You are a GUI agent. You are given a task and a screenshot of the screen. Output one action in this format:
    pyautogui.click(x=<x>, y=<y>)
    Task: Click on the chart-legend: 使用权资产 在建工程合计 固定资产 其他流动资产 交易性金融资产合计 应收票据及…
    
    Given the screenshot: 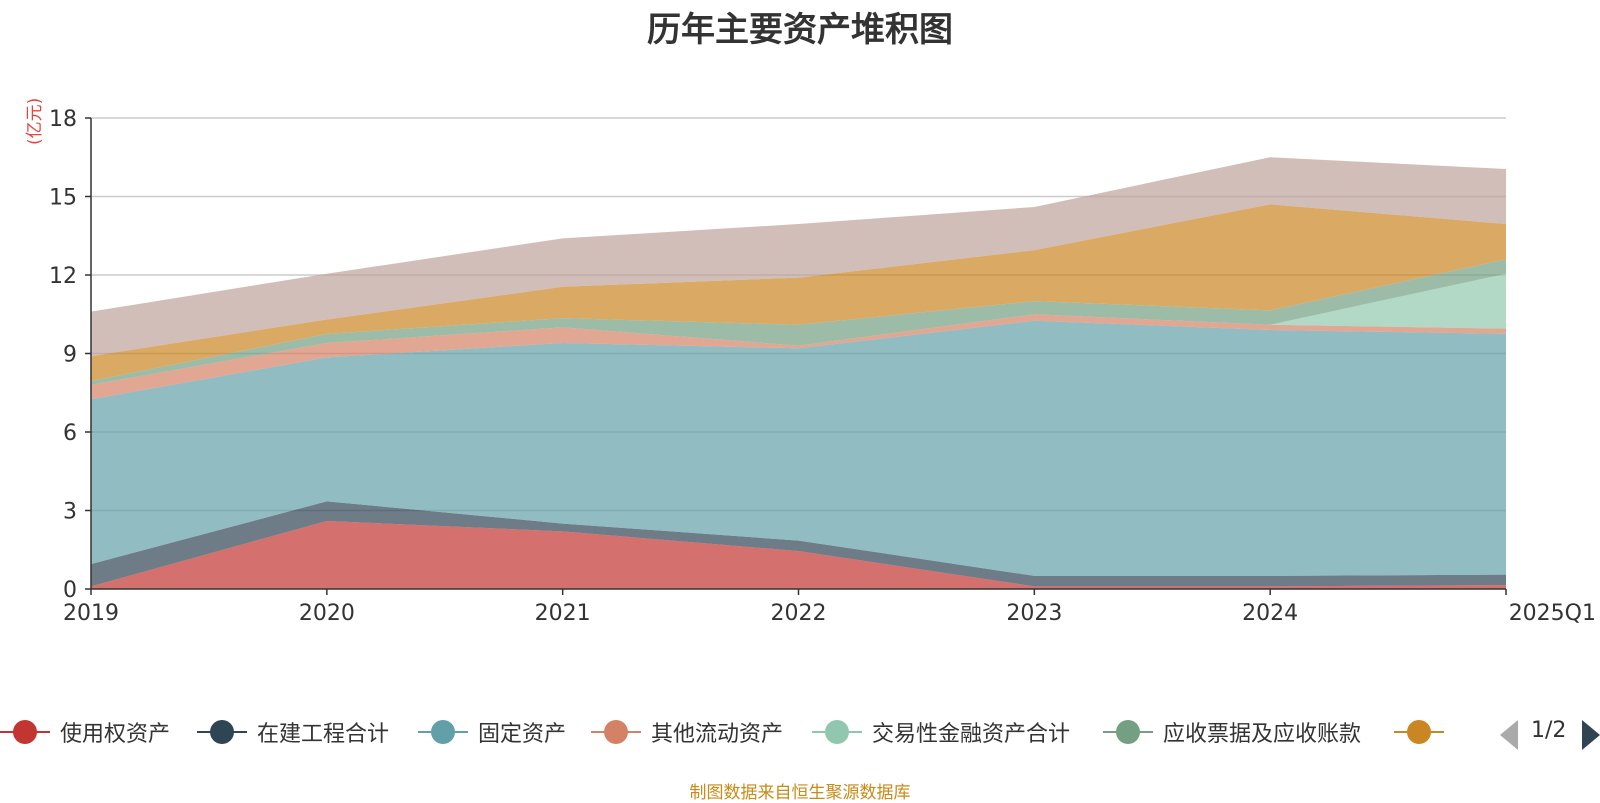 What is the action you would take?
    pyautogui.click(x=800, y=732)
    